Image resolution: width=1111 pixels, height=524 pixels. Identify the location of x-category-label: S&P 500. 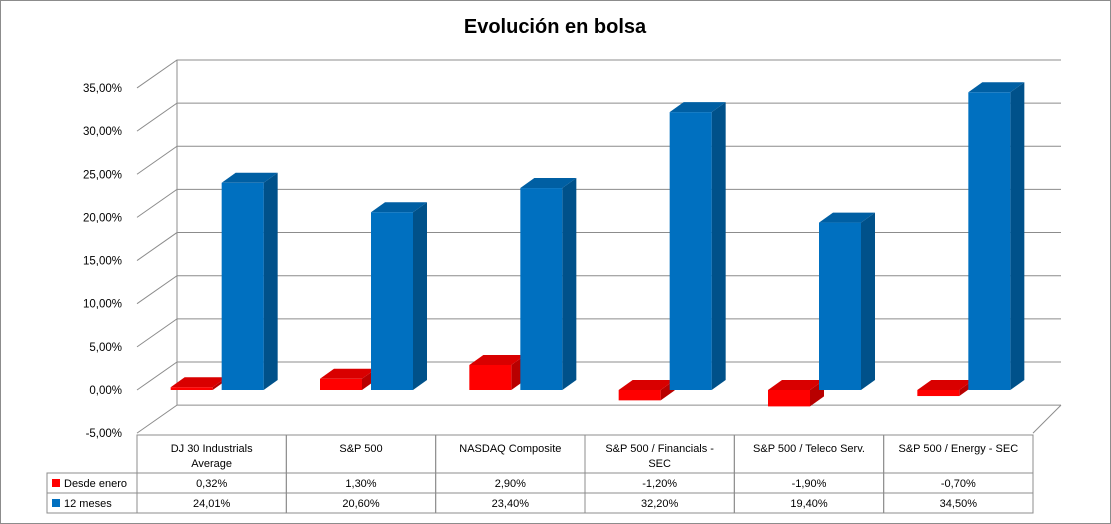
(360, 449).